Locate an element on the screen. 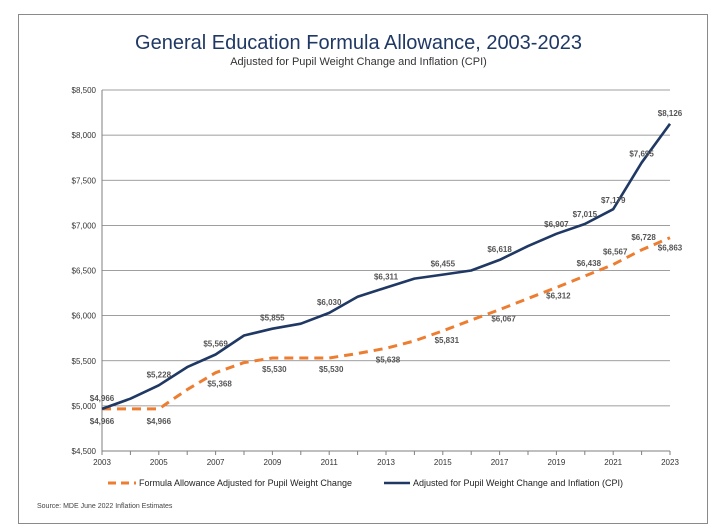 Image resolution: width=717 pixels, height=529 pixels. y-tick-label: $8,500 is located at coordinates (84, 90).